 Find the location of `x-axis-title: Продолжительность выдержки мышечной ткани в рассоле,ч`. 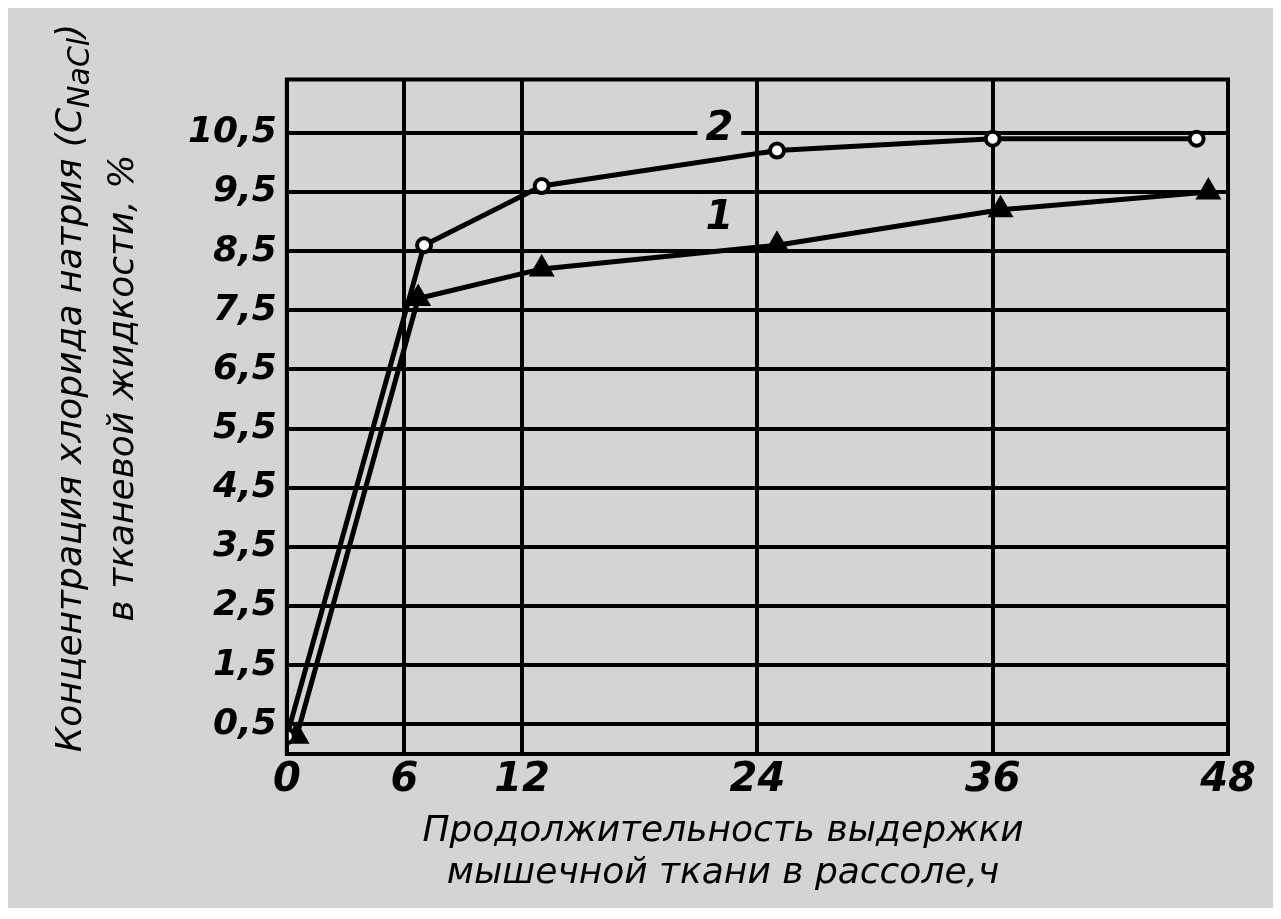

x-axis-title: Продолжительность выдержки мышечной ткани в рассоле,ч is located at coordinates (723, 850).